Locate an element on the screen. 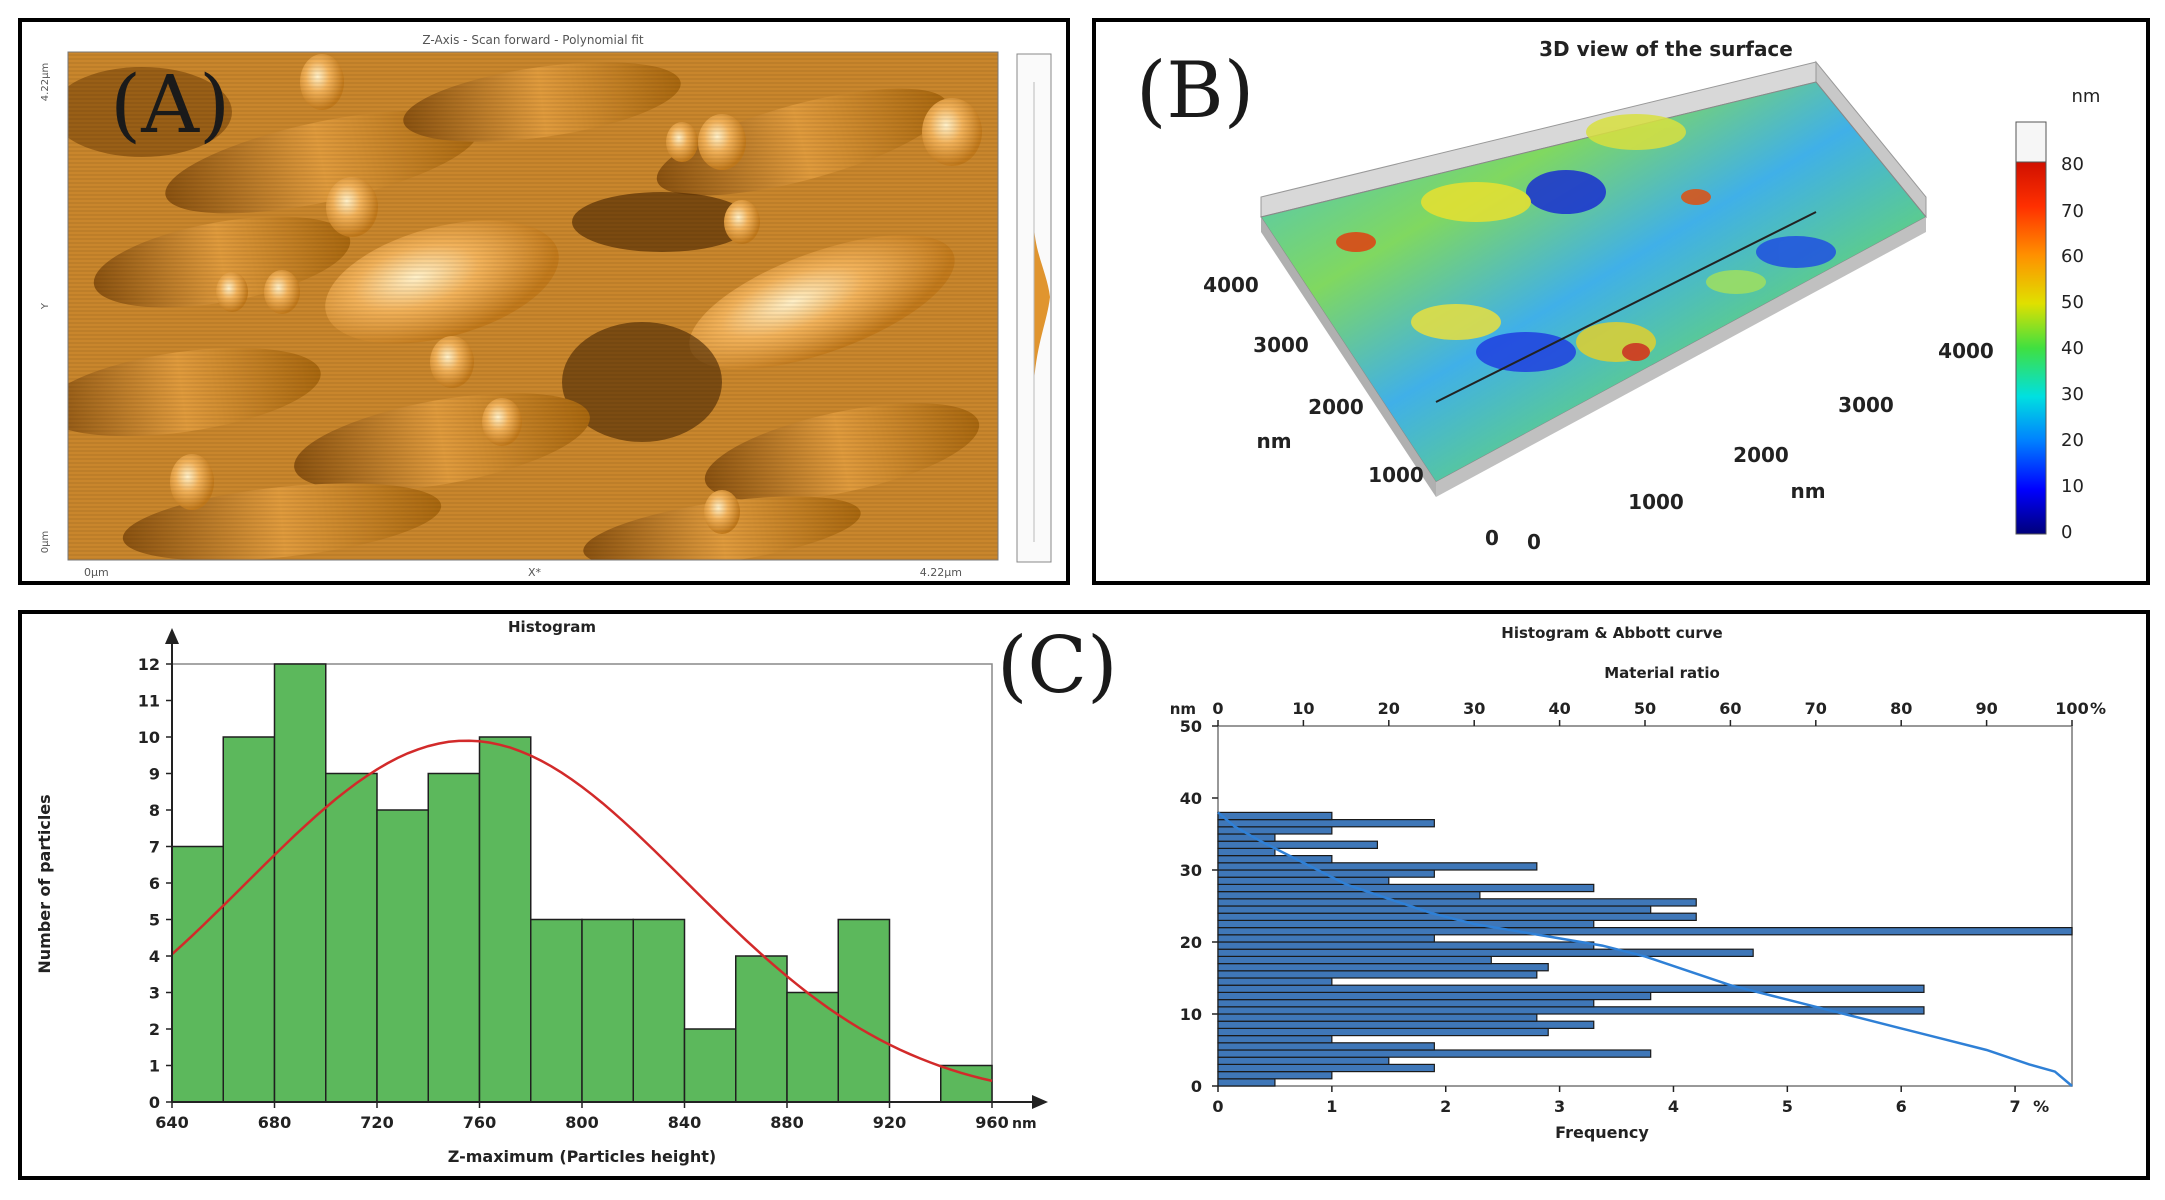  abbott-x-tick-label: 1 is located at coordinates (1331, 1106).